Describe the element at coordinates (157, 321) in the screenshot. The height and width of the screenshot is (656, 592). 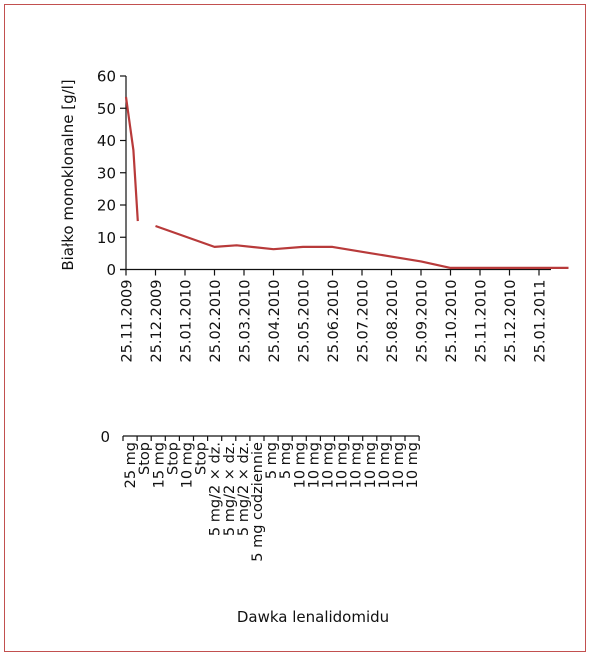
I see `x-tick-label: 25.12.2009` at that location.